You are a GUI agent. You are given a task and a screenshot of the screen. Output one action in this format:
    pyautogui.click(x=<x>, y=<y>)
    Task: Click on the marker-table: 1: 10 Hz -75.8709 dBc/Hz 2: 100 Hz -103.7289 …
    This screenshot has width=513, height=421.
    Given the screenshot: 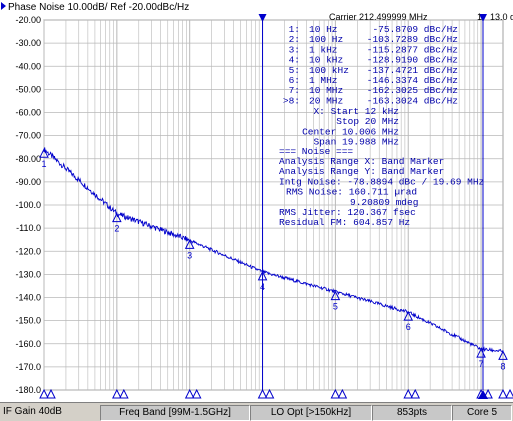 What is the action you would take?
    pyautogui.click(x=370, y=65)
    